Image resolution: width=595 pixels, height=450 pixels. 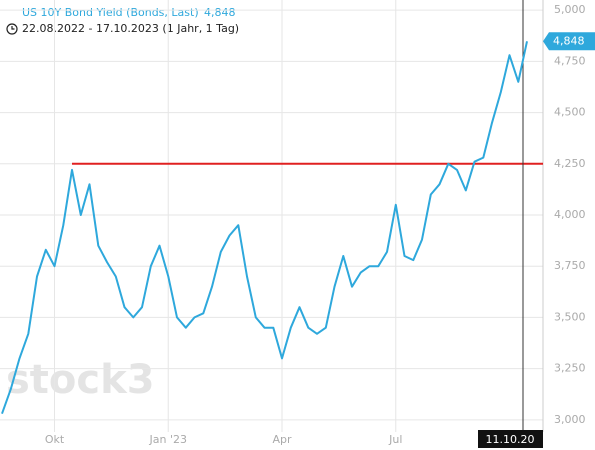 I want to click on y-tick-label: 4,750, so click(x=570, y=60).